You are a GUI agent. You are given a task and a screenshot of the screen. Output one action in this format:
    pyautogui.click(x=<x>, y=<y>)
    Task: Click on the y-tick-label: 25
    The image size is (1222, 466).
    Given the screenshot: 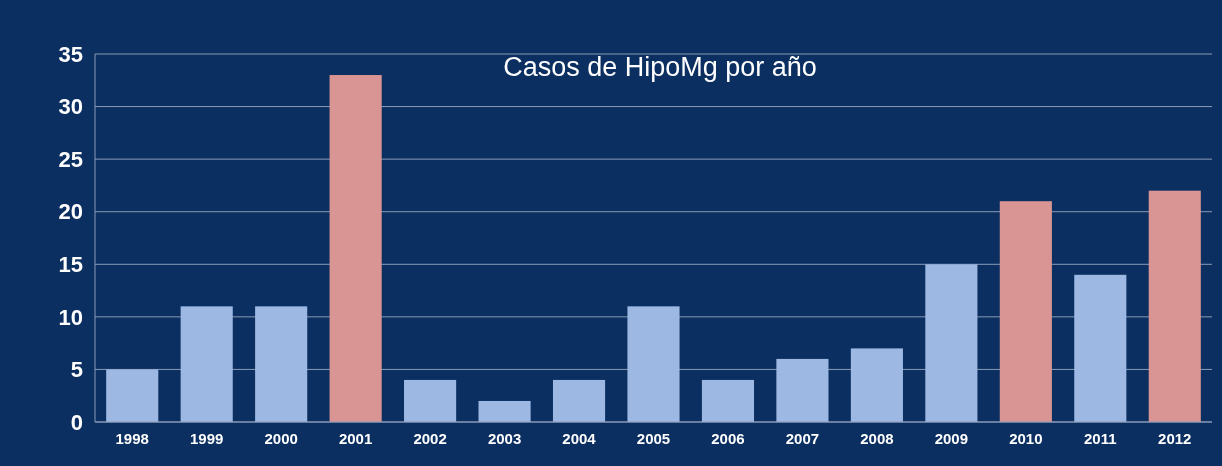 What is the action you would take?
    pyautogui.click(x=70, y=159)
    